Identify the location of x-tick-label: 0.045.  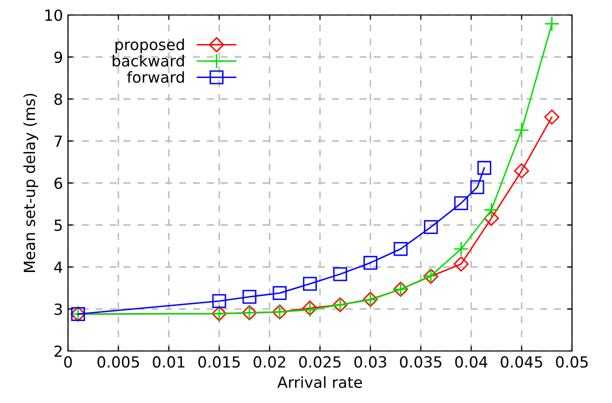
(521, 362).